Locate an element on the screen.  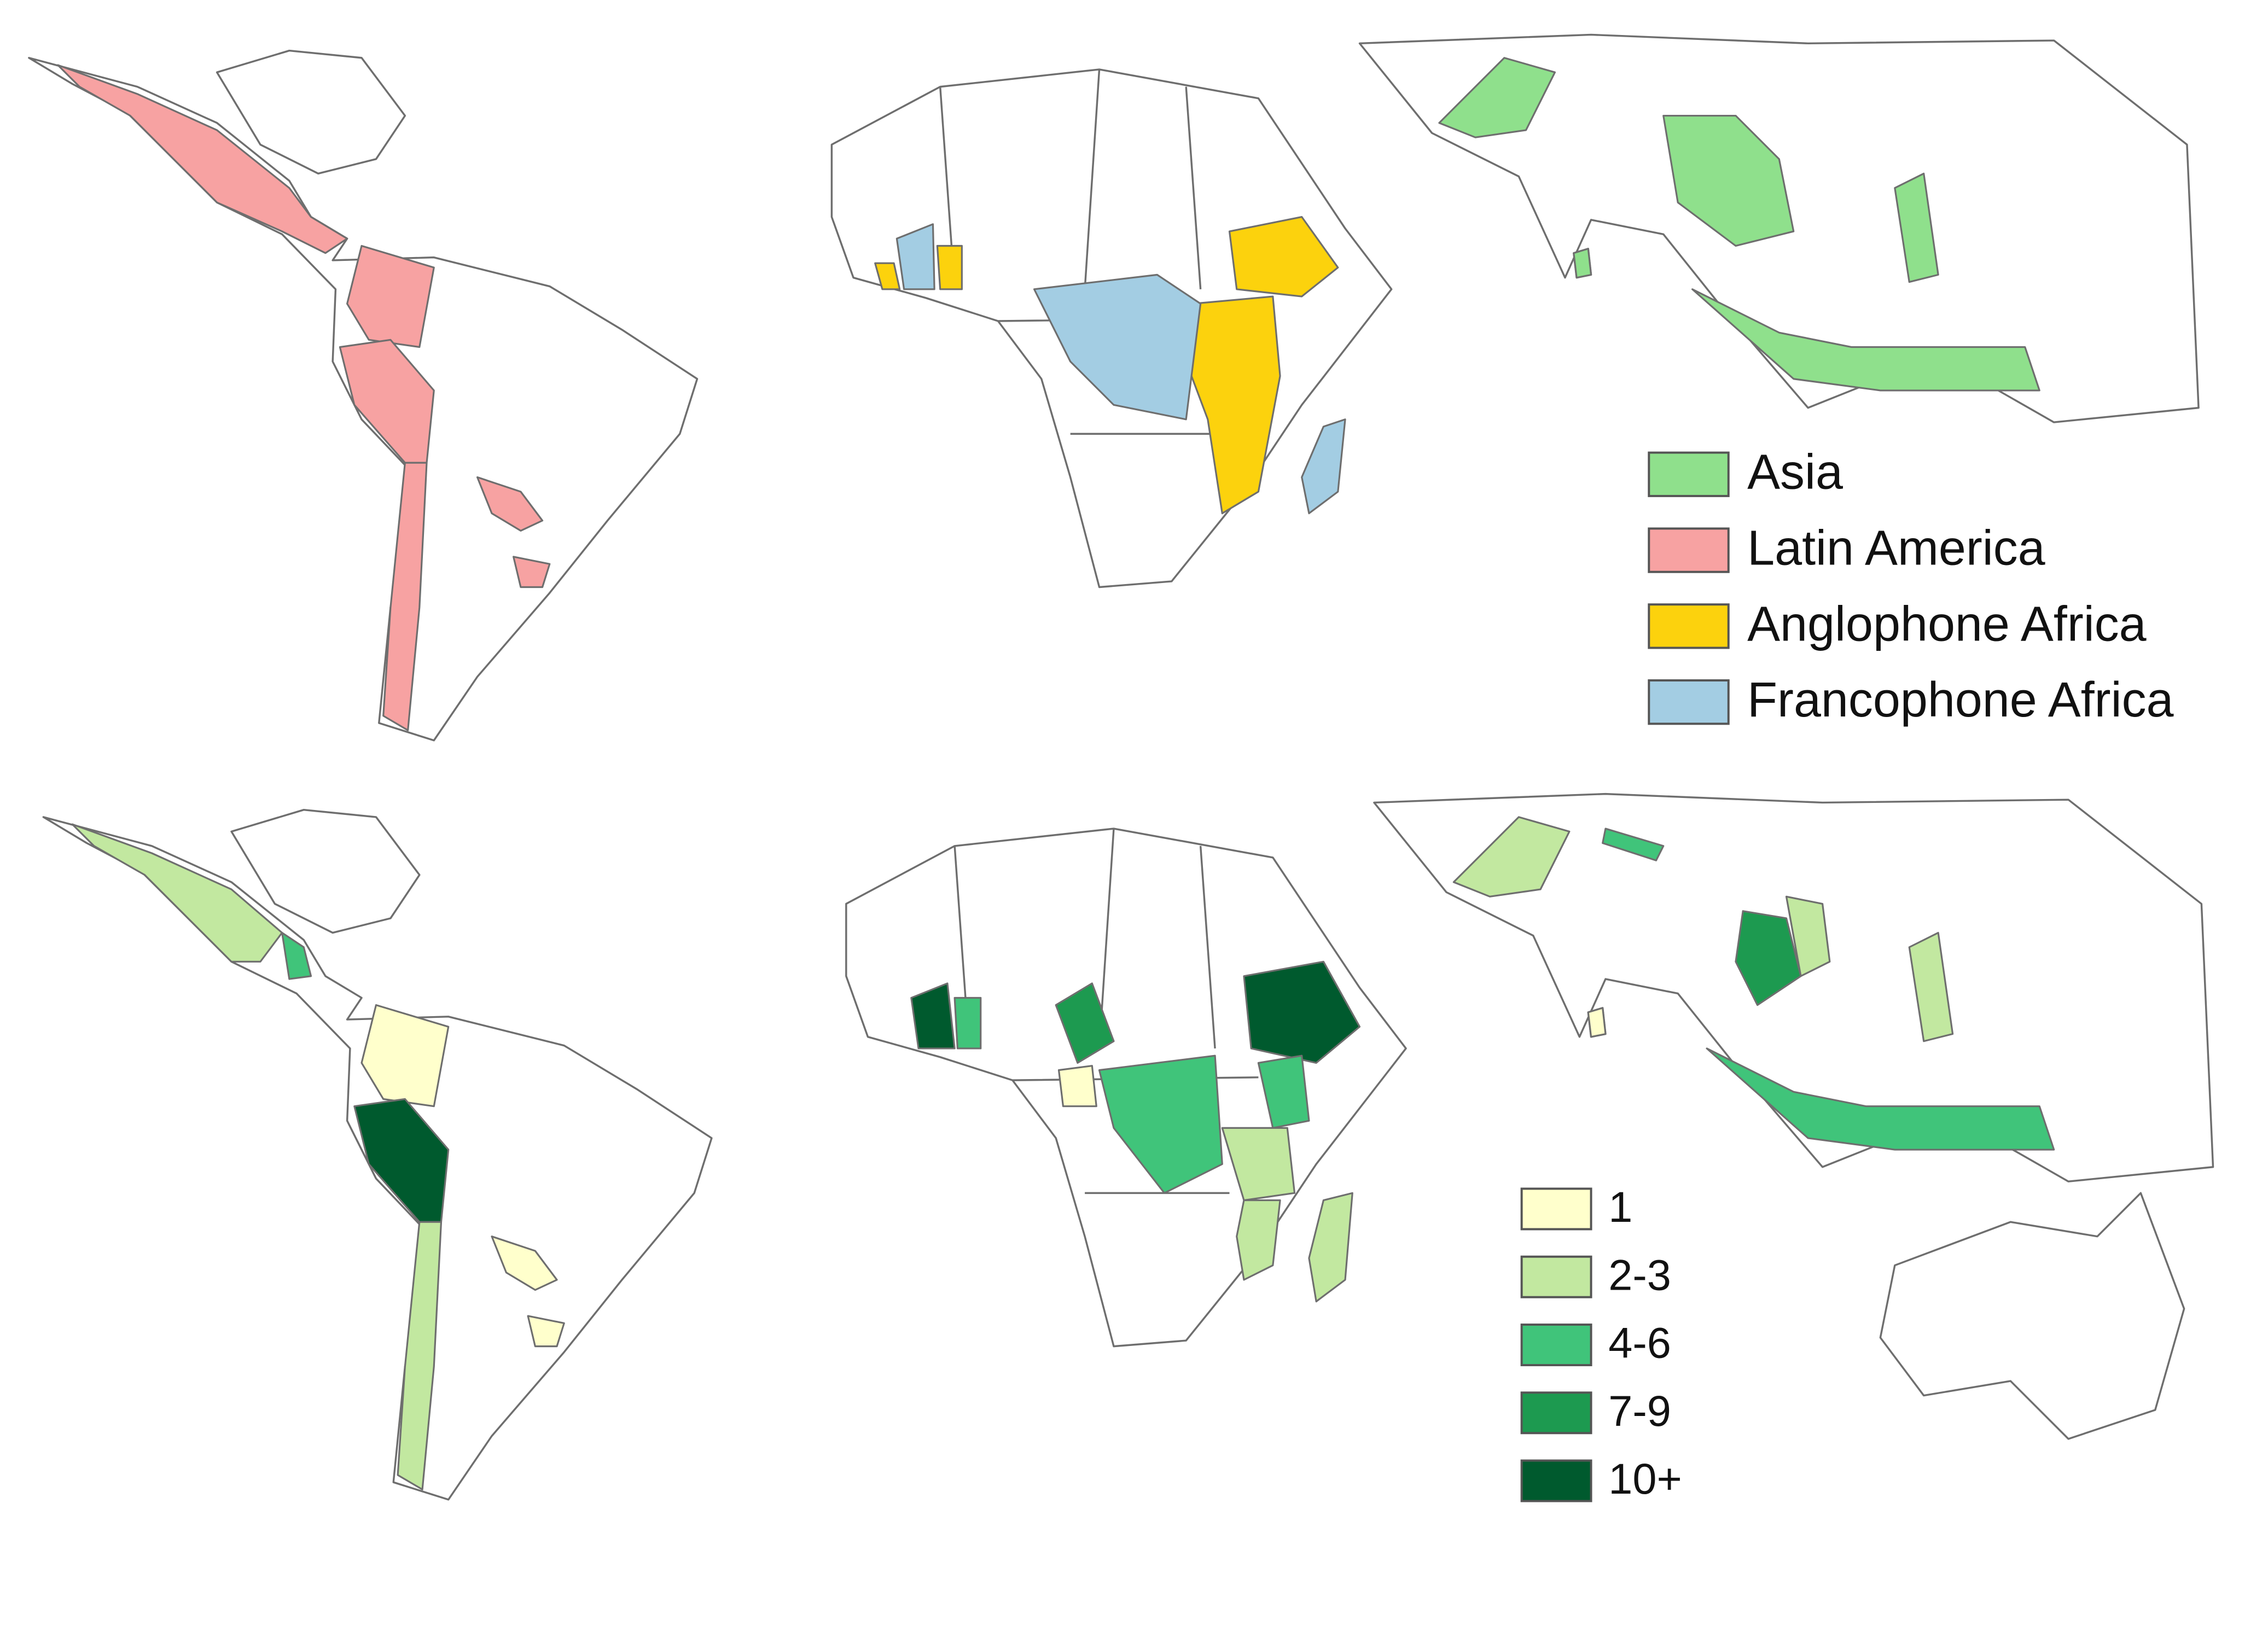
legend-label: 2-3 is located at coordinates (1640, 1274).